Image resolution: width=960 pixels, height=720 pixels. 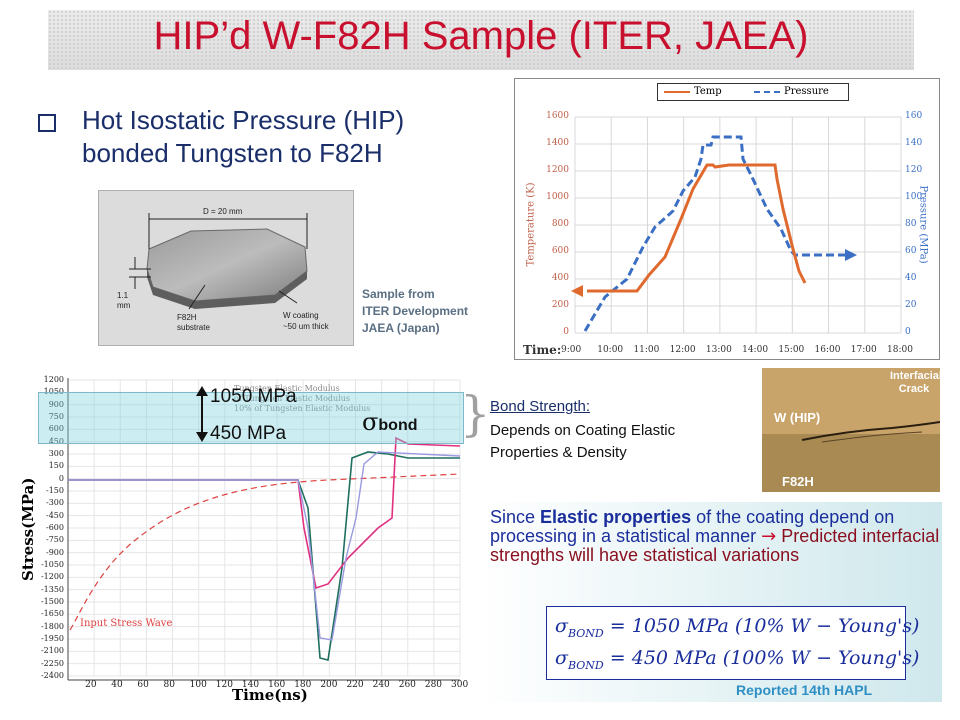 What do you see at coordinates (585, 633) in the screenshot?
I see `formula-1-sub: BOND` at bounding box center [585, 633].